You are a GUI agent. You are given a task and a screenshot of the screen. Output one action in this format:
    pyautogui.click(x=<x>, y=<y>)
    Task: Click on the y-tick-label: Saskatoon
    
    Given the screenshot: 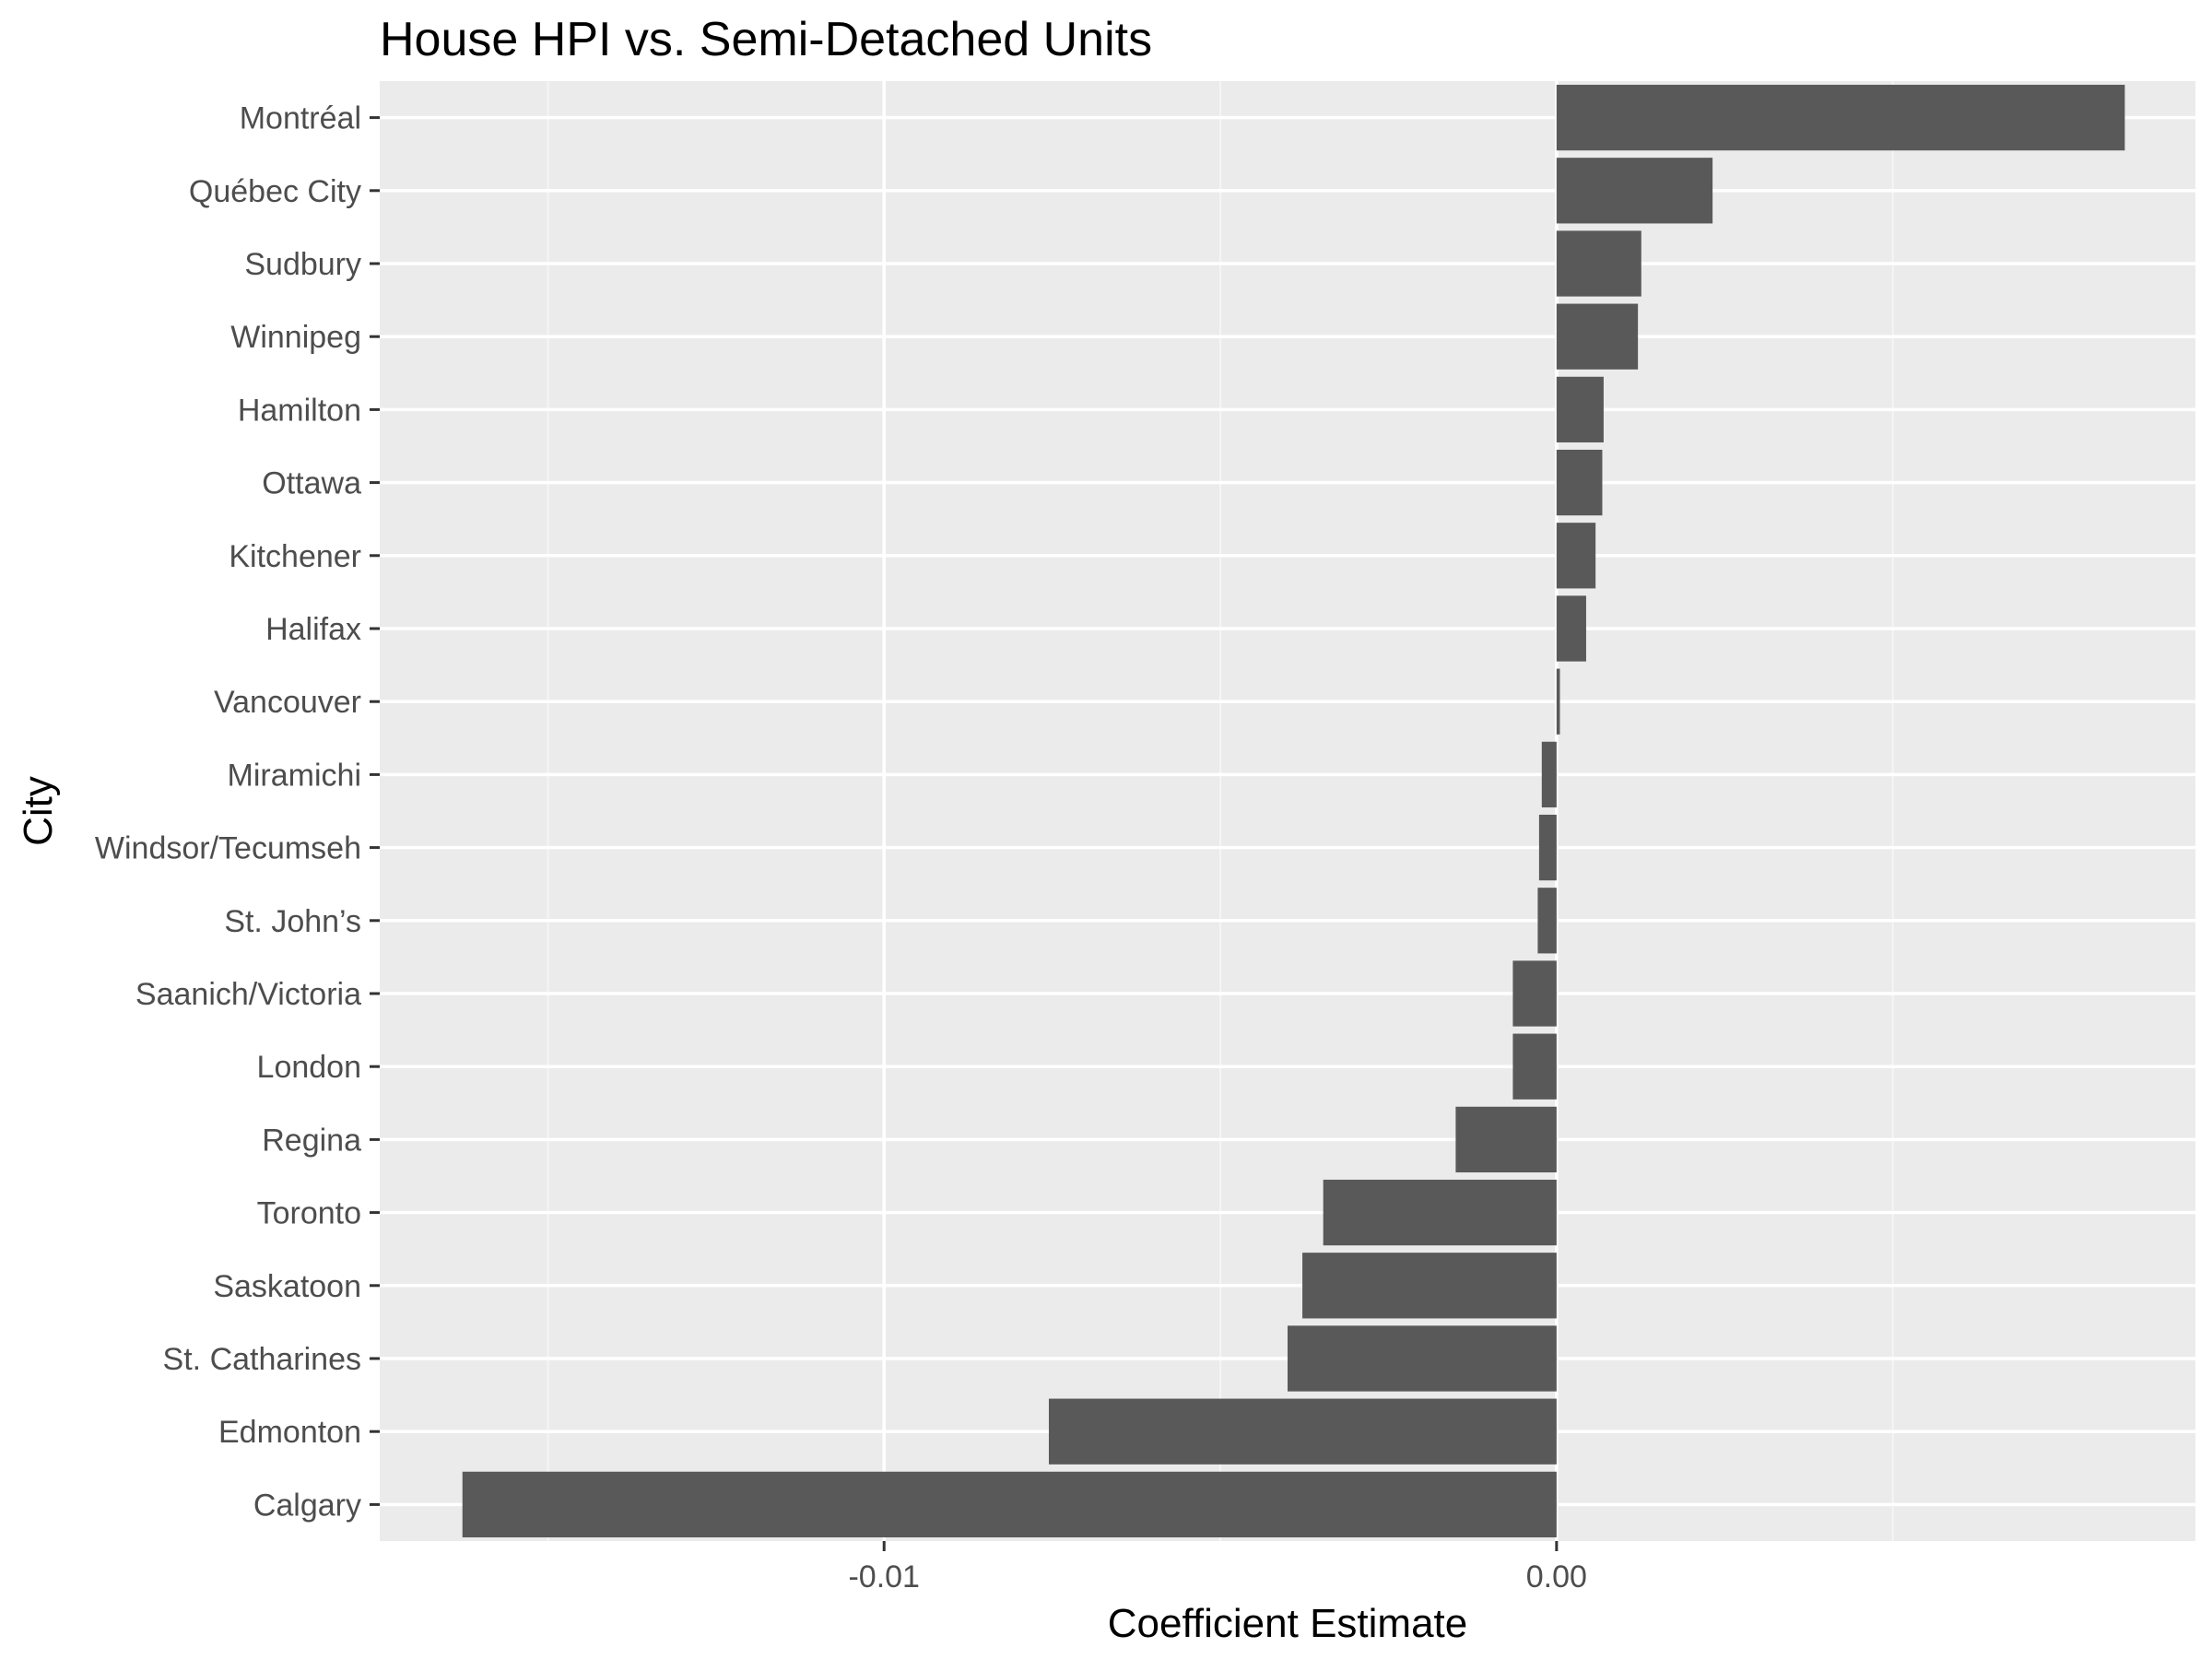 What is the action you would take?
    pyautogui.click(x=287, y=1286)
    